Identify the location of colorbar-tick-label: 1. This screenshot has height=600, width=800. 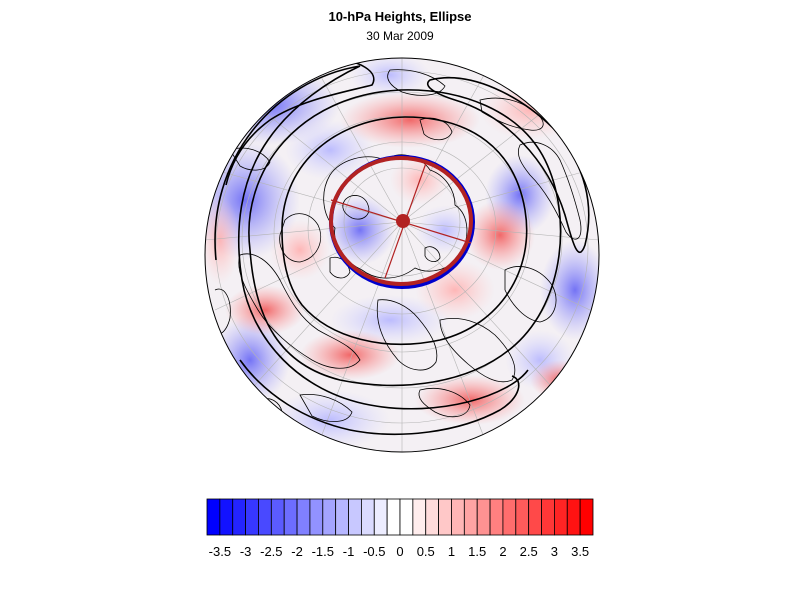
(451, 551).